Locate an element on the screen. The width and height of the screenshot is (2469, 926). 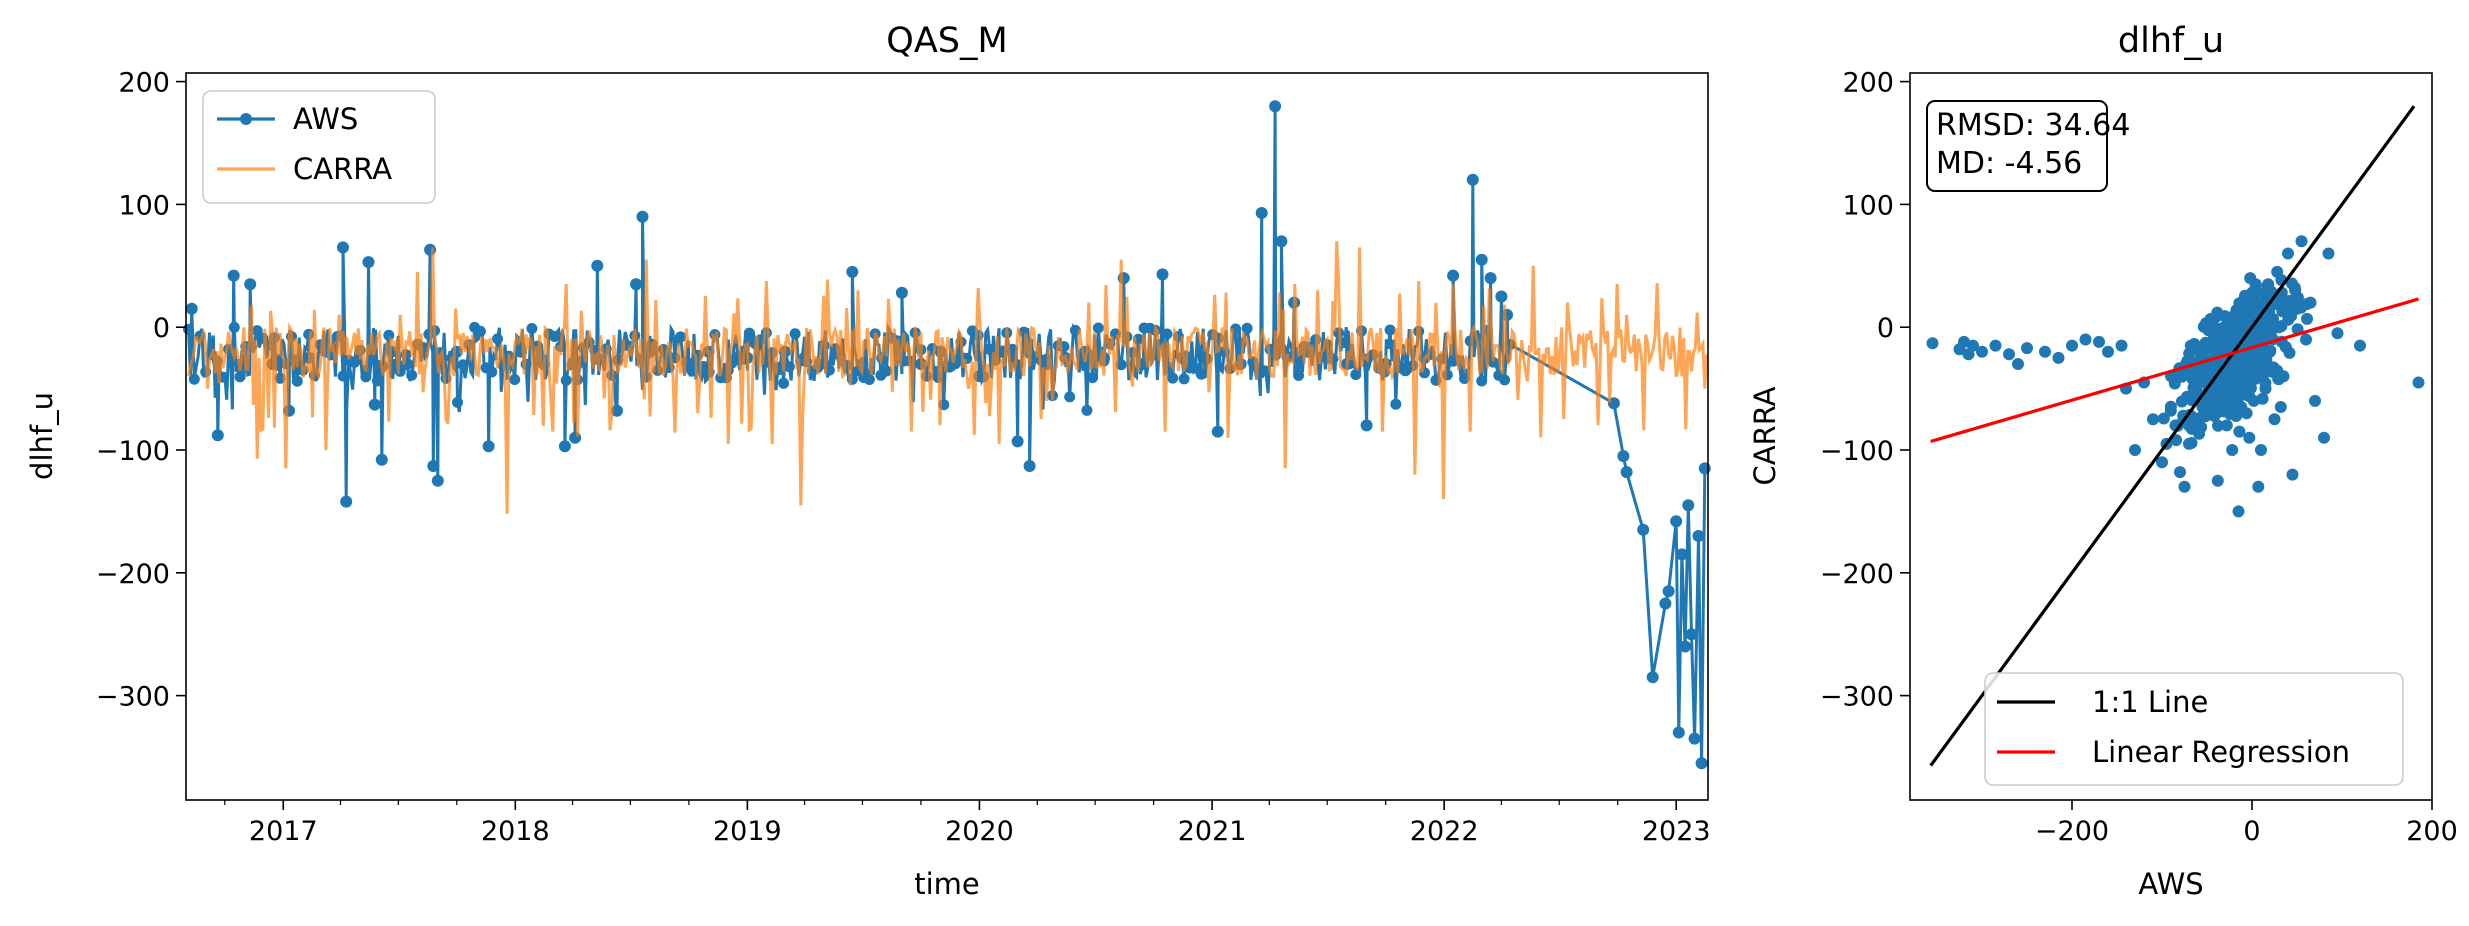
timeseries-ylabel: dlhf_u is located at coordinates (42, 436).